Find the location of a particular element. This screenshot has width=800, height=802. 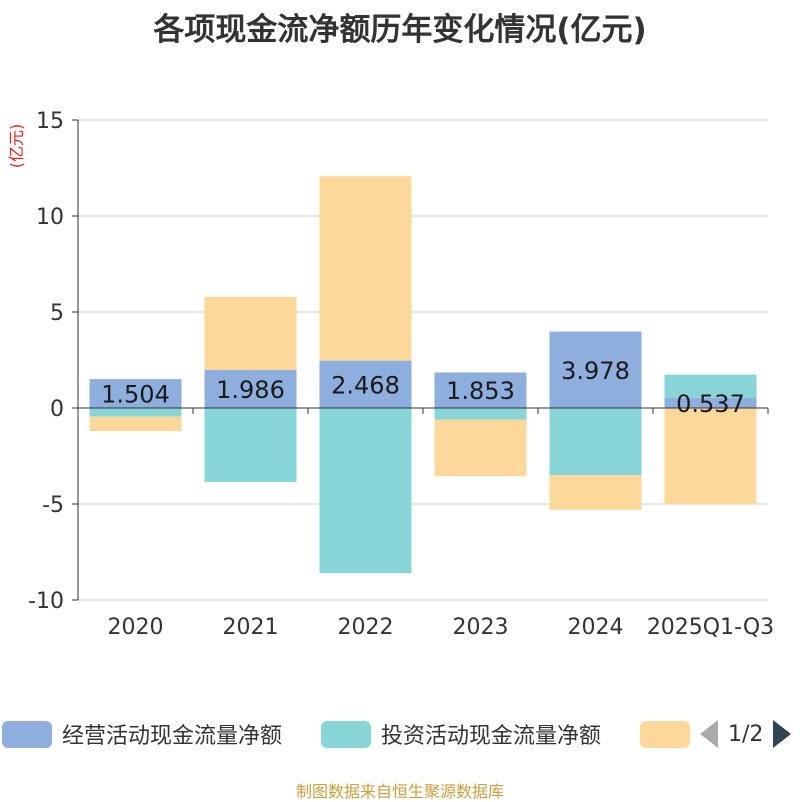

data-label: 0.537 is located at coordinates (710, 404).